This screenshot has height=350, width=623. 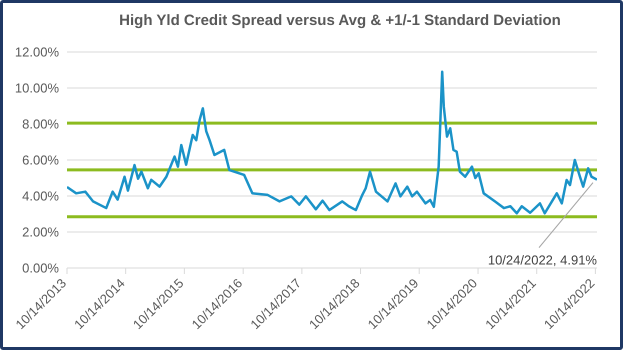 I want to click on y-tick-label: 10.00%, so click(x=37, y=88).